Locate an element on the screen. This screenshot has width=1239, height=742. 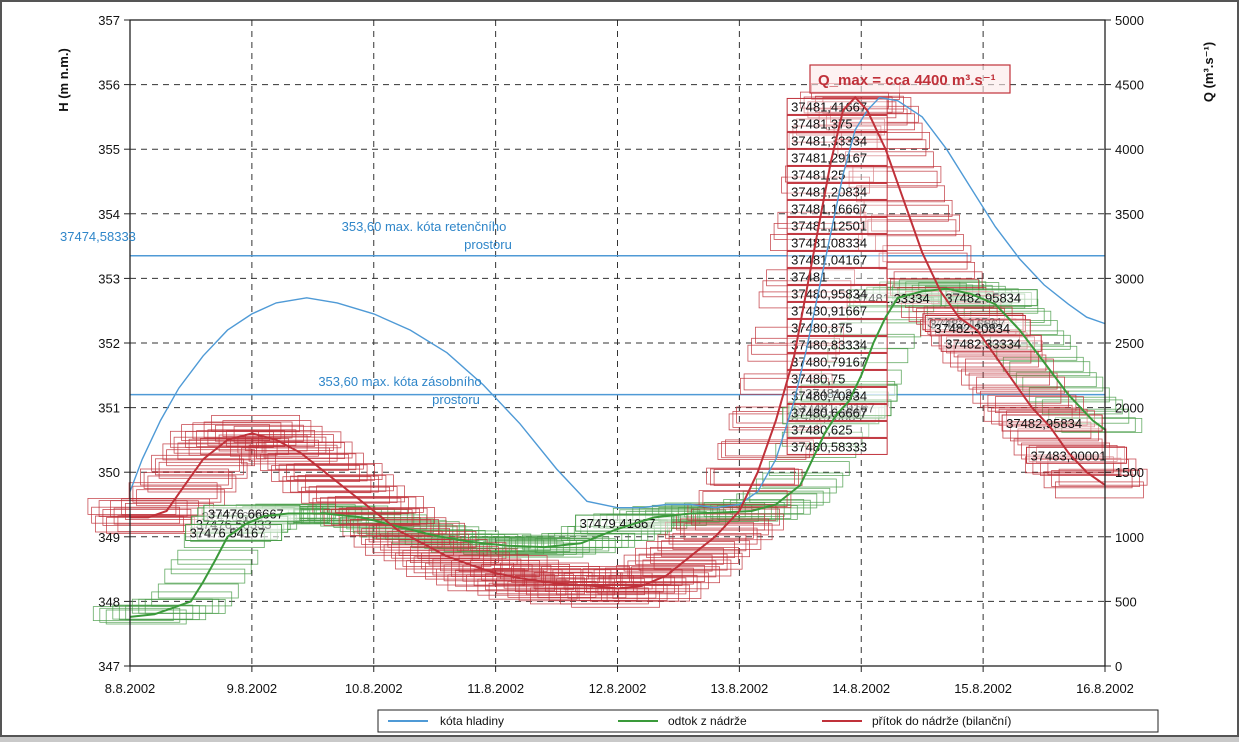
reference-line-point-label: 37474,58333 is located at coordinates (98, 236).